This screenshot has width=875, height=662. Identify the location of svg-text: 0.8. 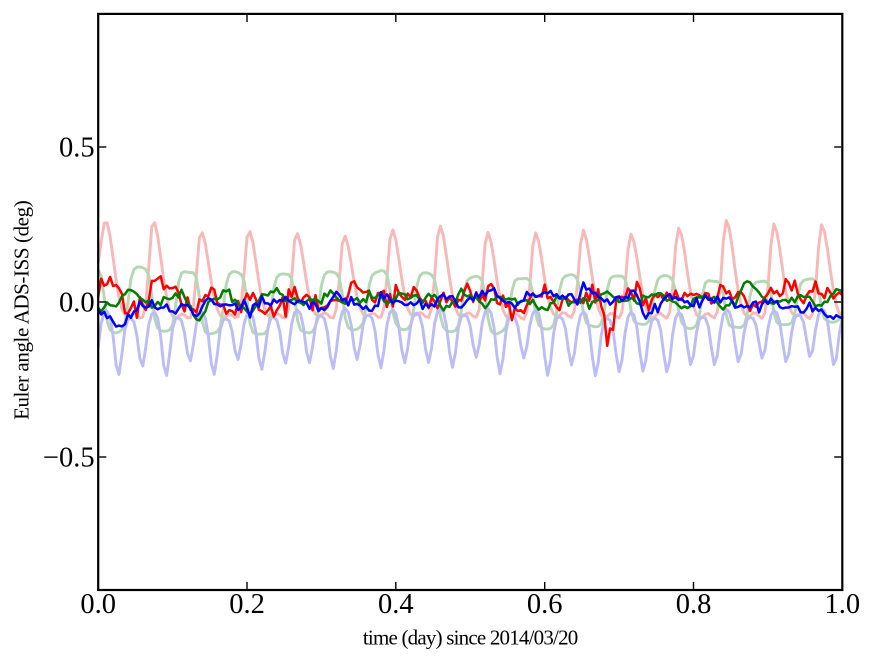
(694, 604).